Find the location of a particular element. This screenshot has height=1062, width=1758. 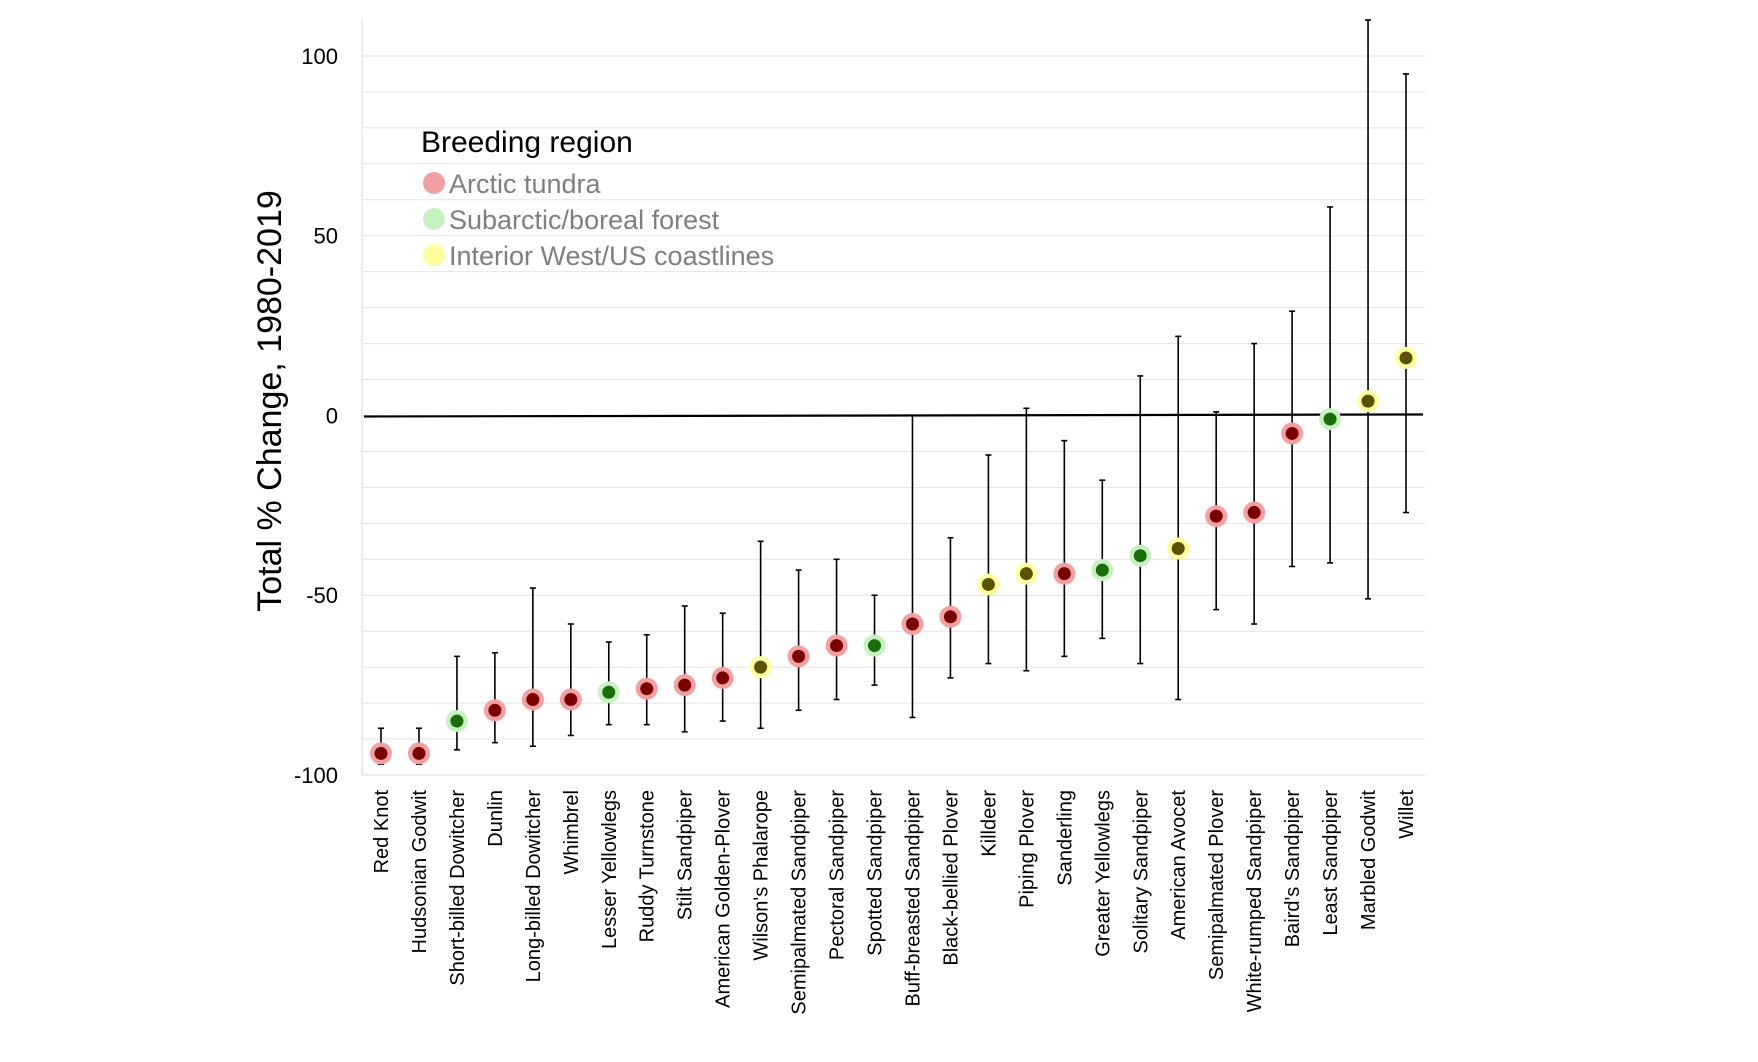

x-category-label: Killdeer is located at coordinates (989, 823).